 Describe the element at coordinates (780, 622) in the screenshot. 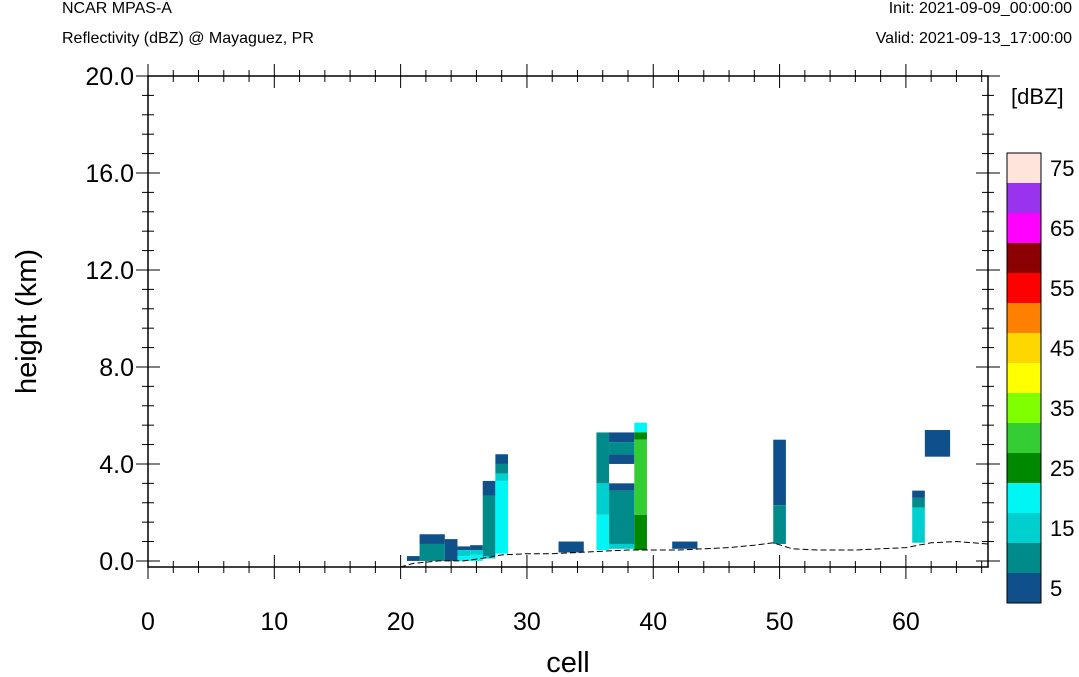

I see `x-tick-label: 50` at that location.